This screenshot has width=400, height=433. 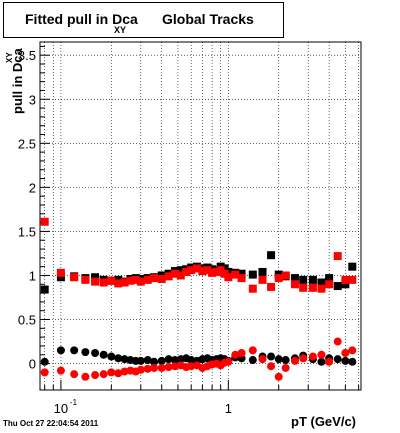 I want to click on y-tick-label: 3.5, so click(x=27, y=55).